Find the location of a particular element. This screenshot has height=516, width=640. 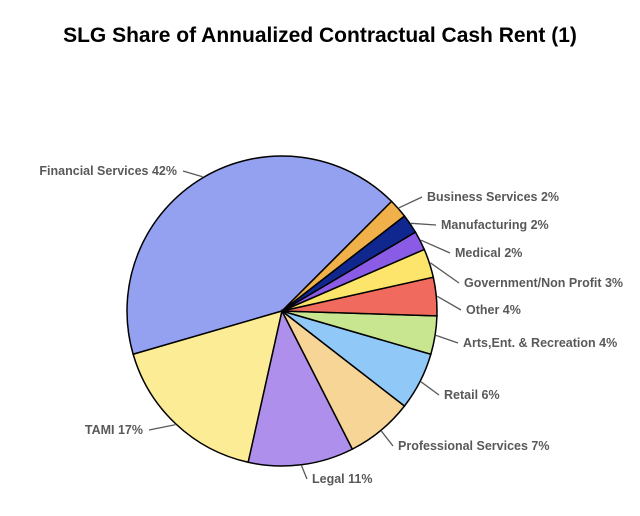

slice-label: Business Services 2% is located at coordinates (493, 197).